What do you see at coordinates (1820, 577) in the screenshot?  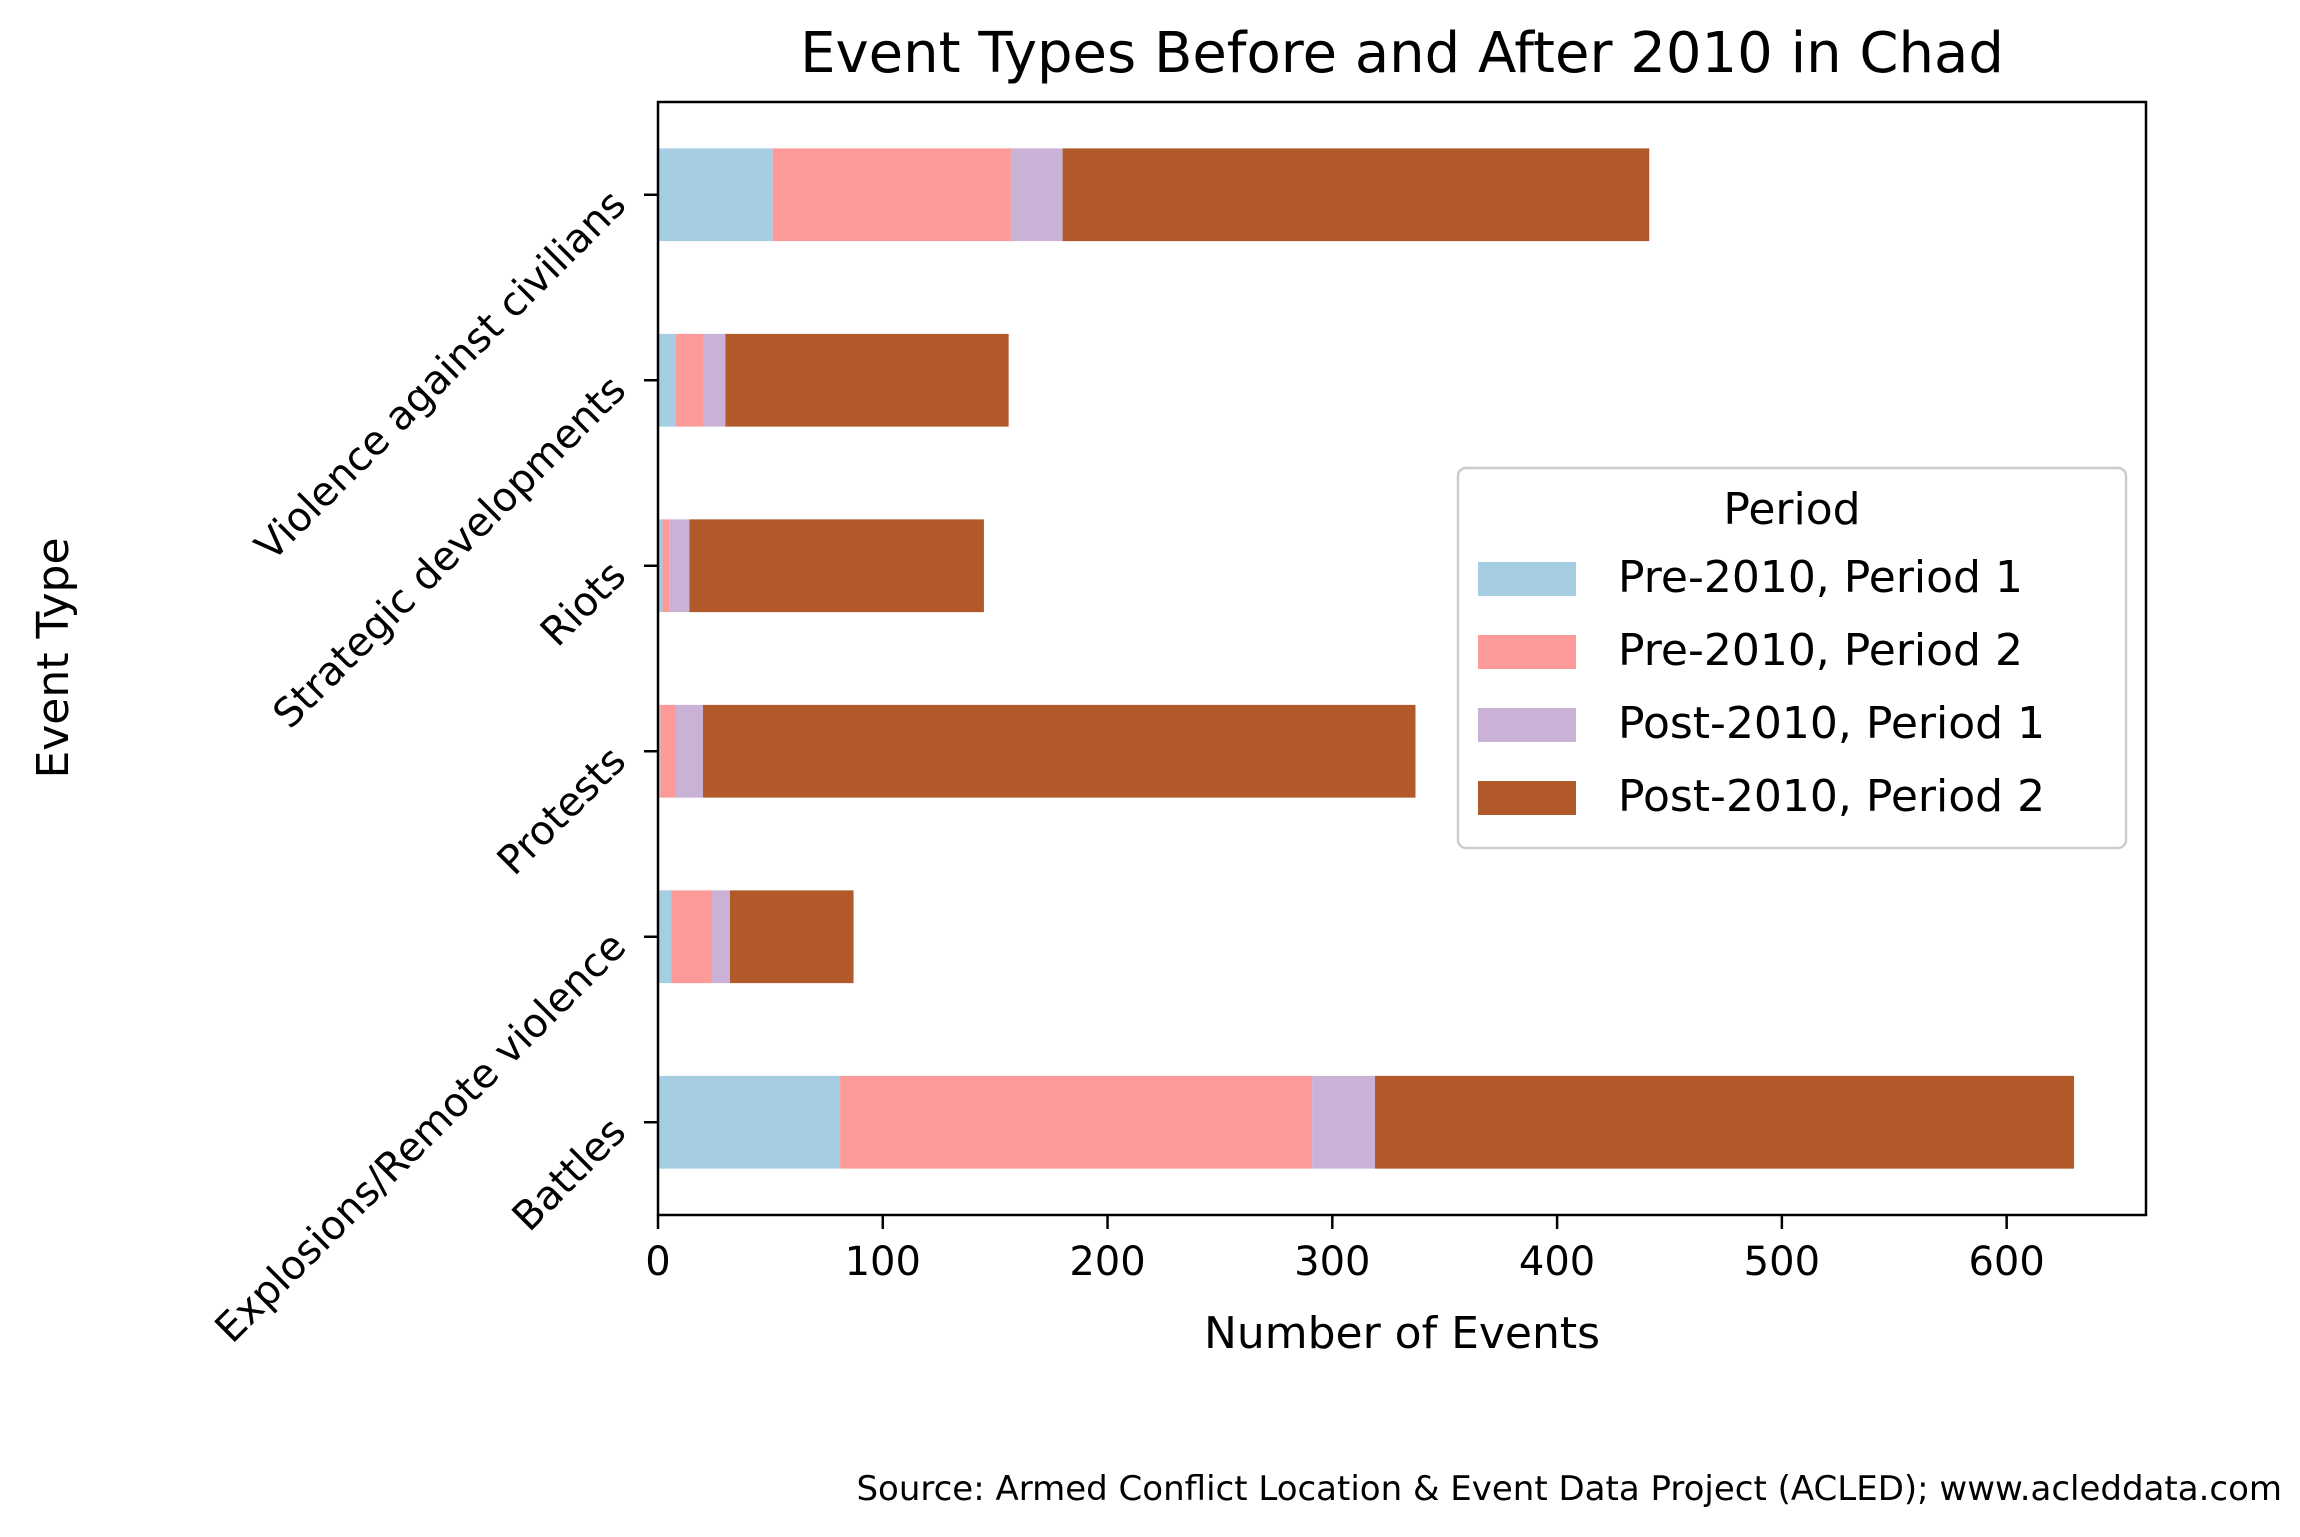 I see `legend-label-pre-2010-period-1: Pre-2010, Period 1` at bounding box center [1820, 577].